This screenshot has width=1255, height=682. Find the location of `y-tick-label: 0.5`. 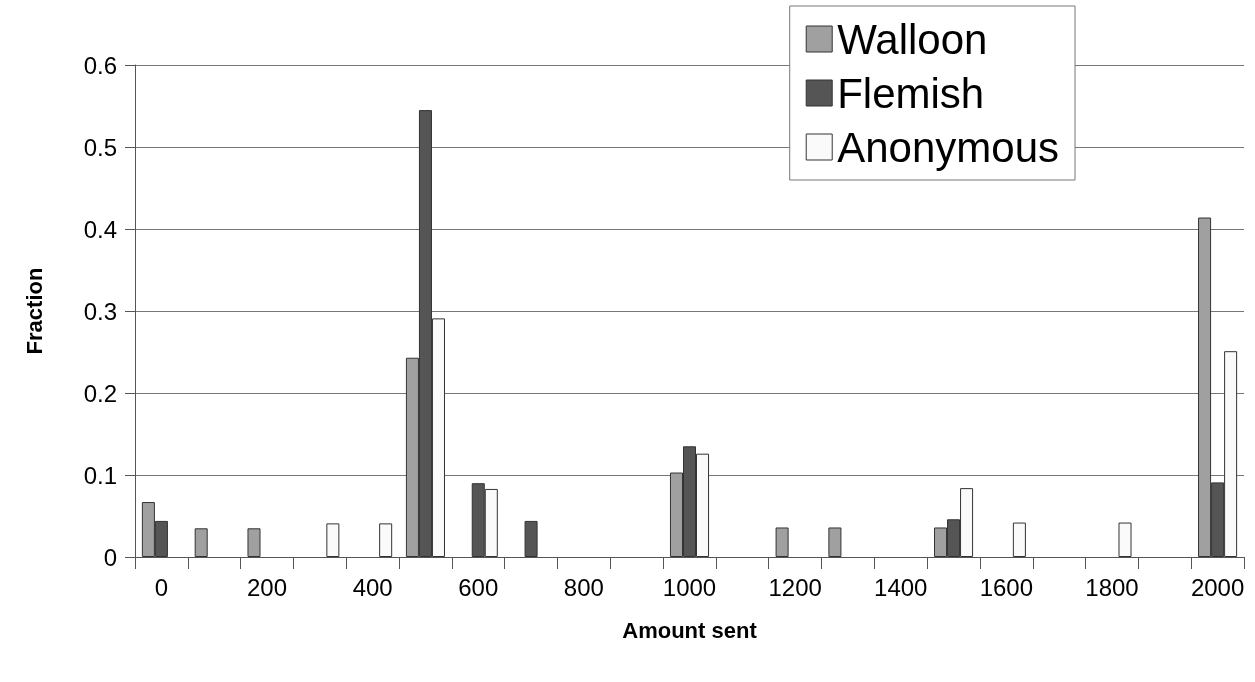

y-tick-label: 0.5 is located at coordinates (100, 147).